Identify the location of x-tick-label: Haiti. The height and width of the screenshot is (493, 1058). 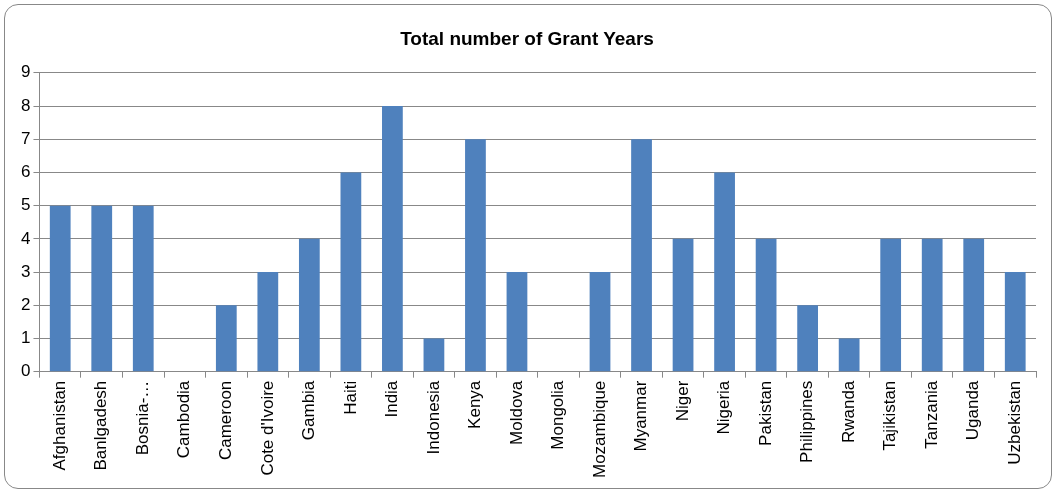
(350, 397).